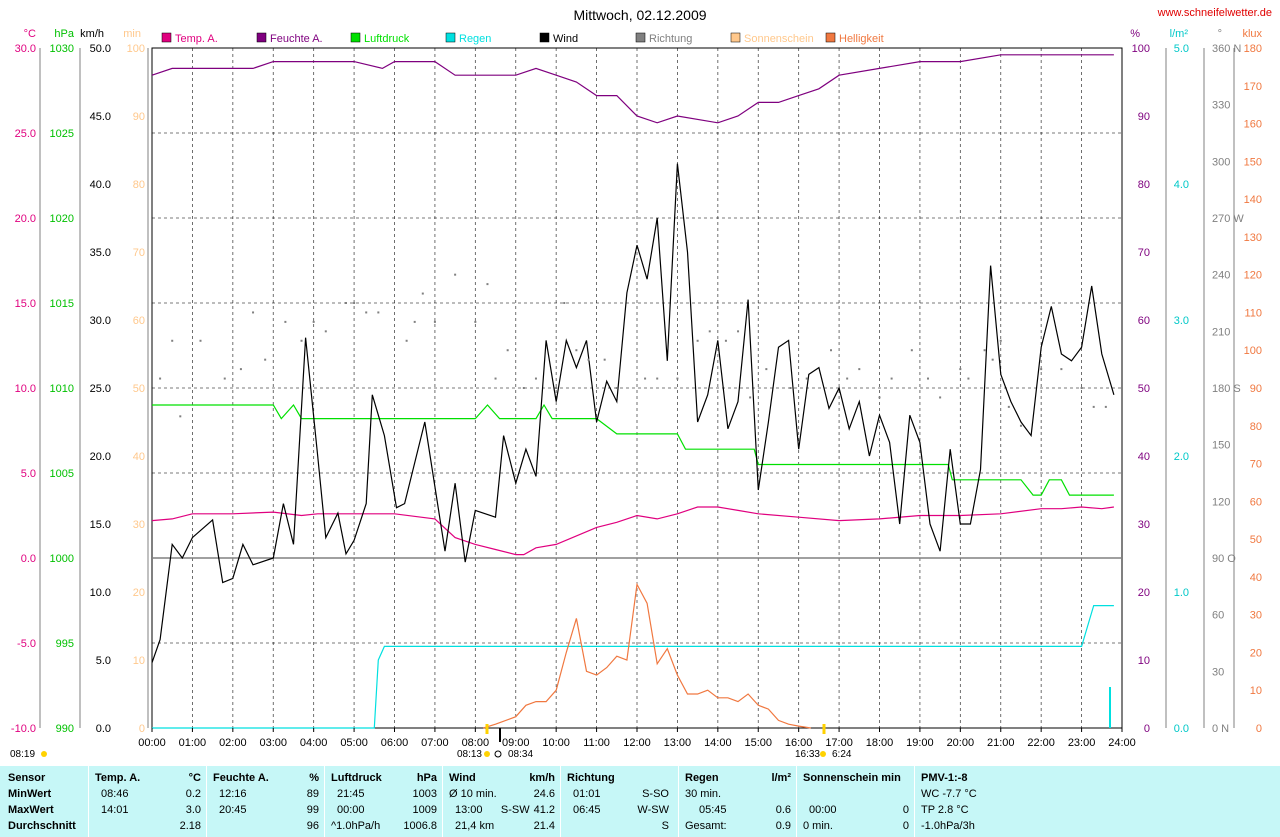 The image size is (1280, 837). What do you see at coordinates (718, 743) in the screenshot?
I see `x-tick-label: 14:00` at bounding box center [718, 743].